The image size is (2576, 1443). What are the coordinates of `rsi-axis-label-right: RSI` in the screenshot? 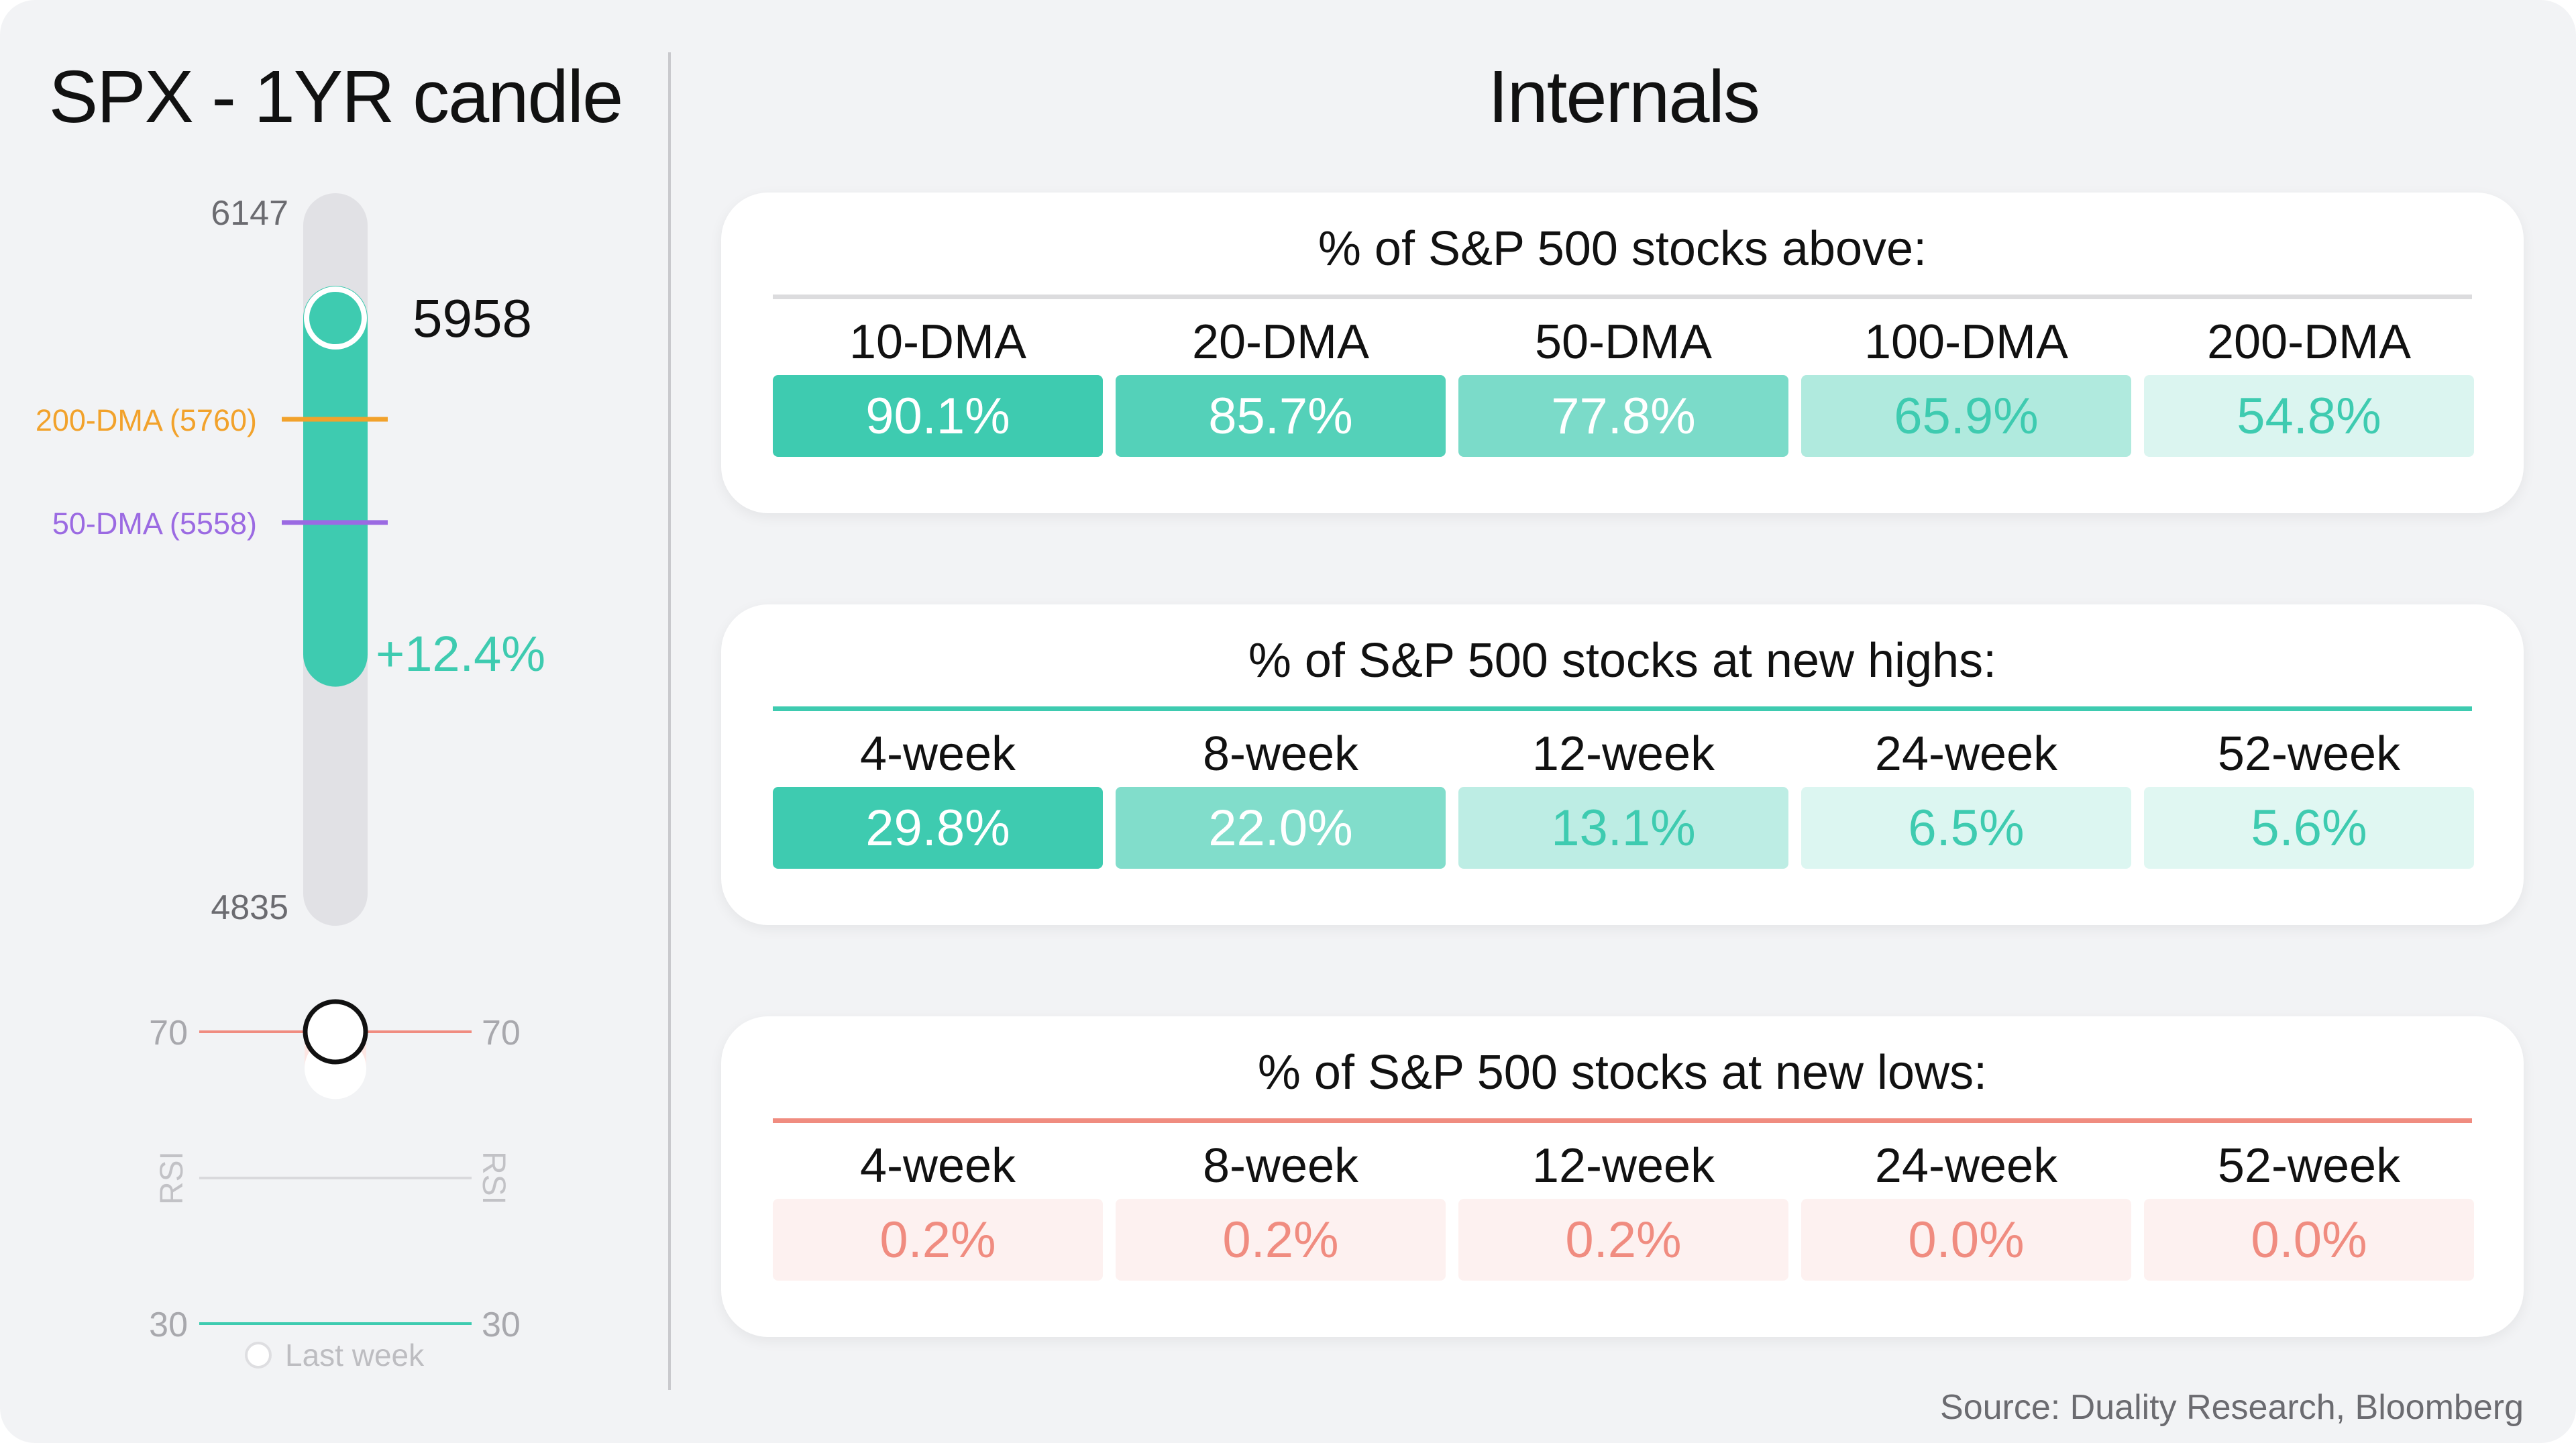 It's located at (493, 1178).